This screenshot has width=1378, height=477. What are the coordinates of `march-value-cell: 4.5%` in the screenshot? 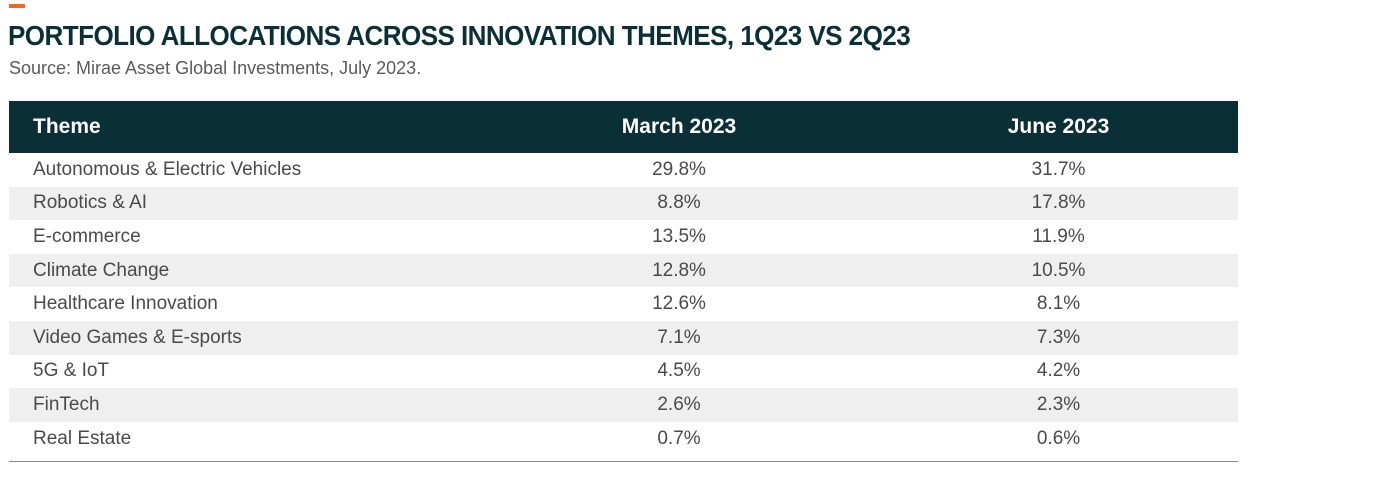 It's located at (679, 371).